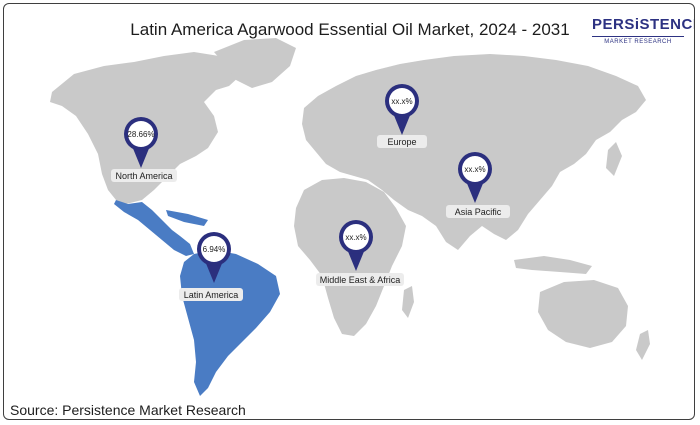 The width and height of the screenshot is (700, 425). I want to click on latin-america-label-box, so click(211, 294).